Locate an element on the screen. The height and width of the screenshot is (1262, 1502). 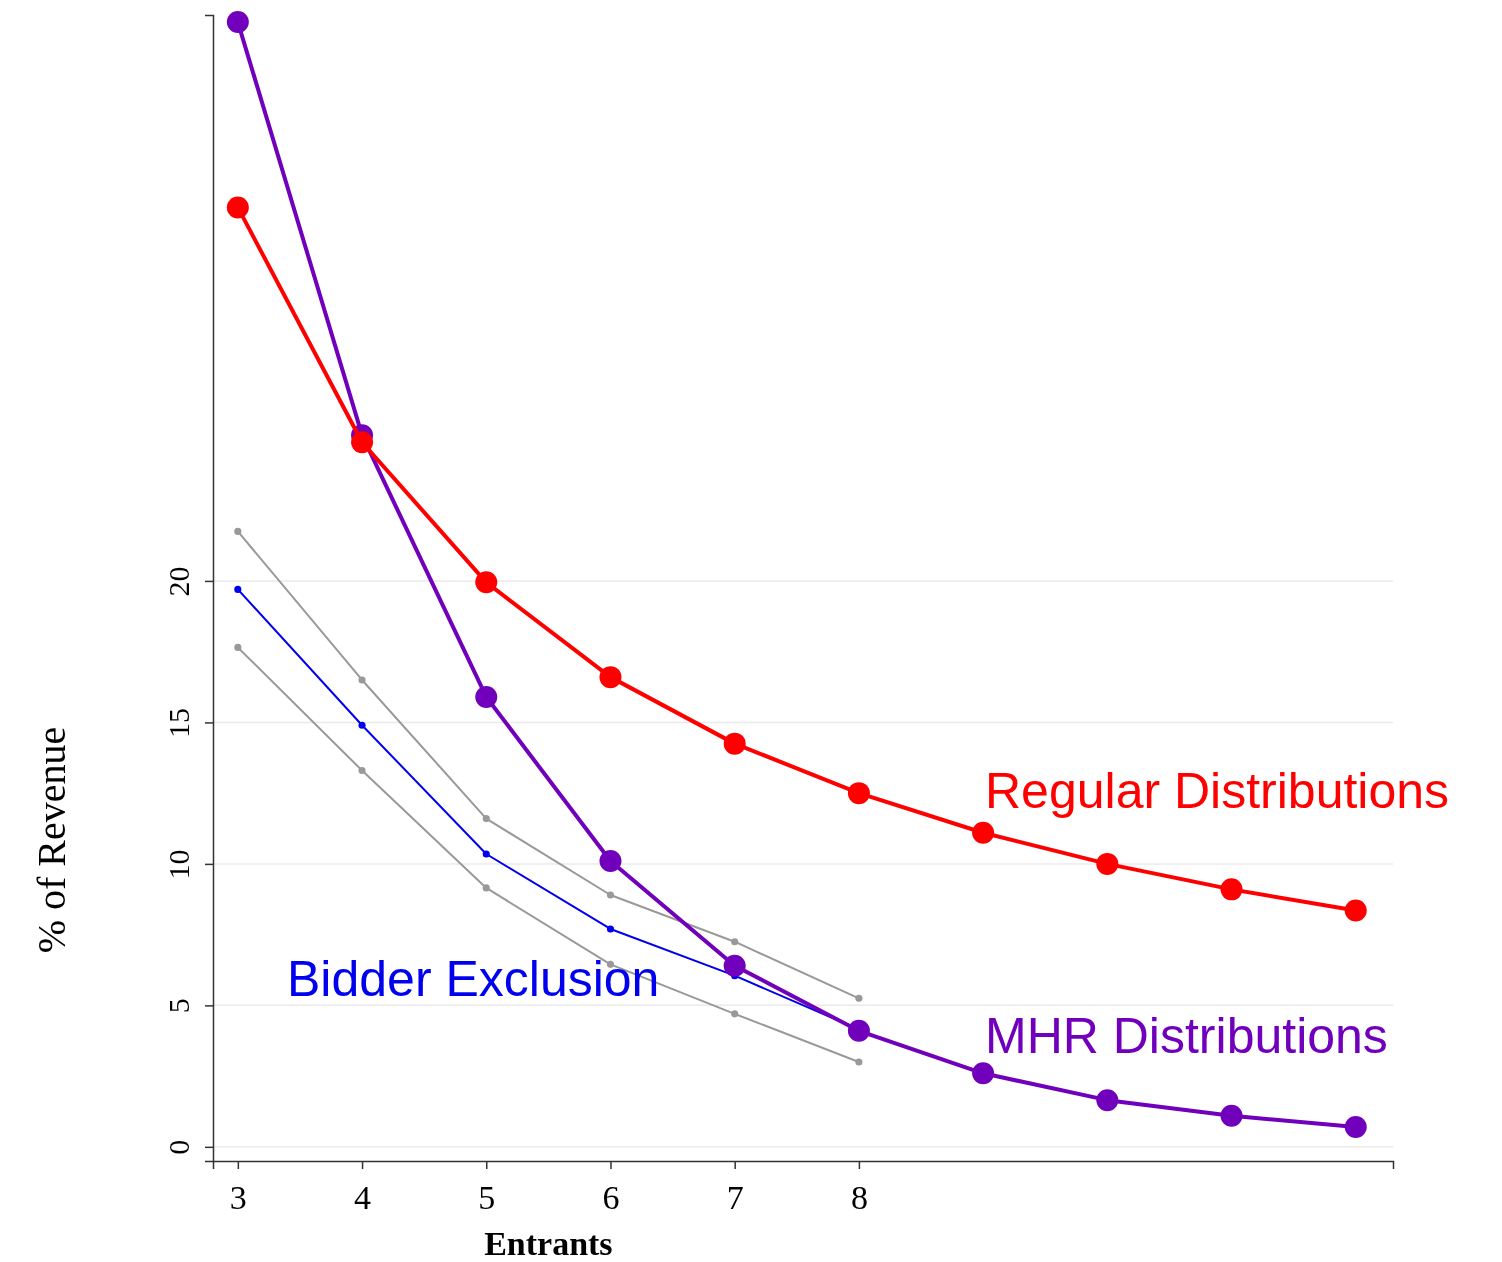
x-tick-label: 8 is located at coordinates (859, 1198).